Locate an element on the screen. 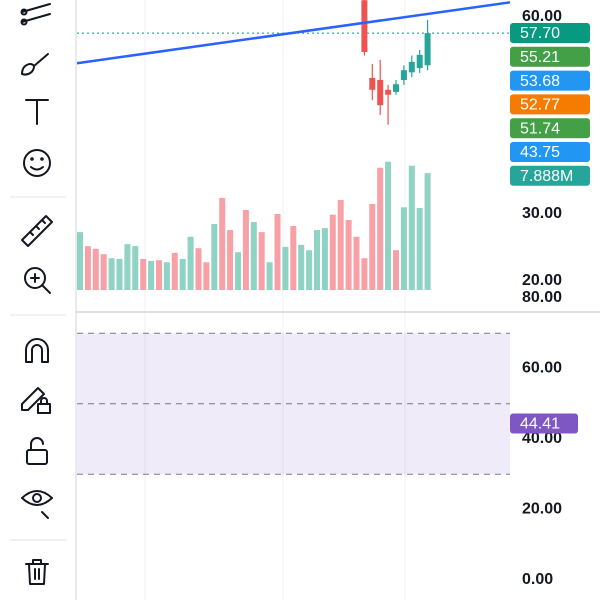 The width and height of the screenshot is (600, 600). y-tick-label: 40.00 is located at coordinates (542, 438).